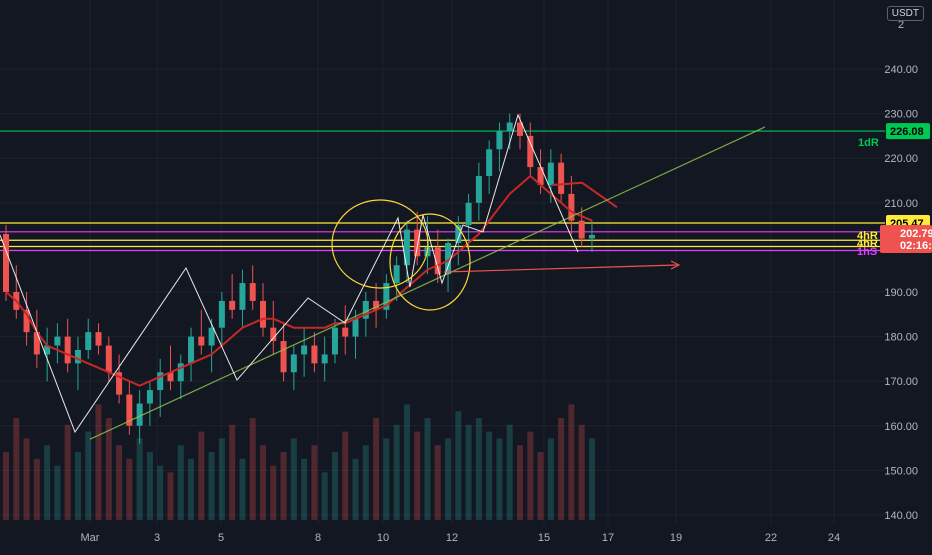 Image resolution: width=932 pixels, height=555 pixels. I want to click on time-tick-label: 19, so click(676, 538).